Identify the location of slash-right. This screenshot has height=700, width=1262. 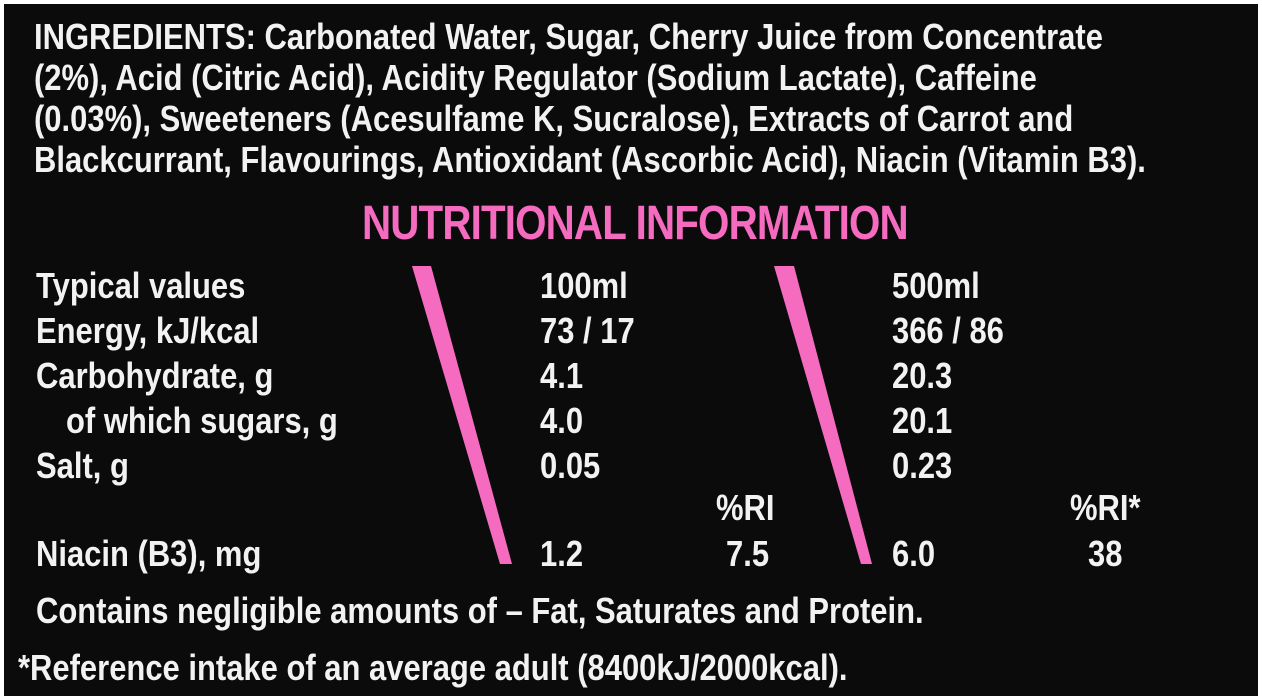
(823, 415).